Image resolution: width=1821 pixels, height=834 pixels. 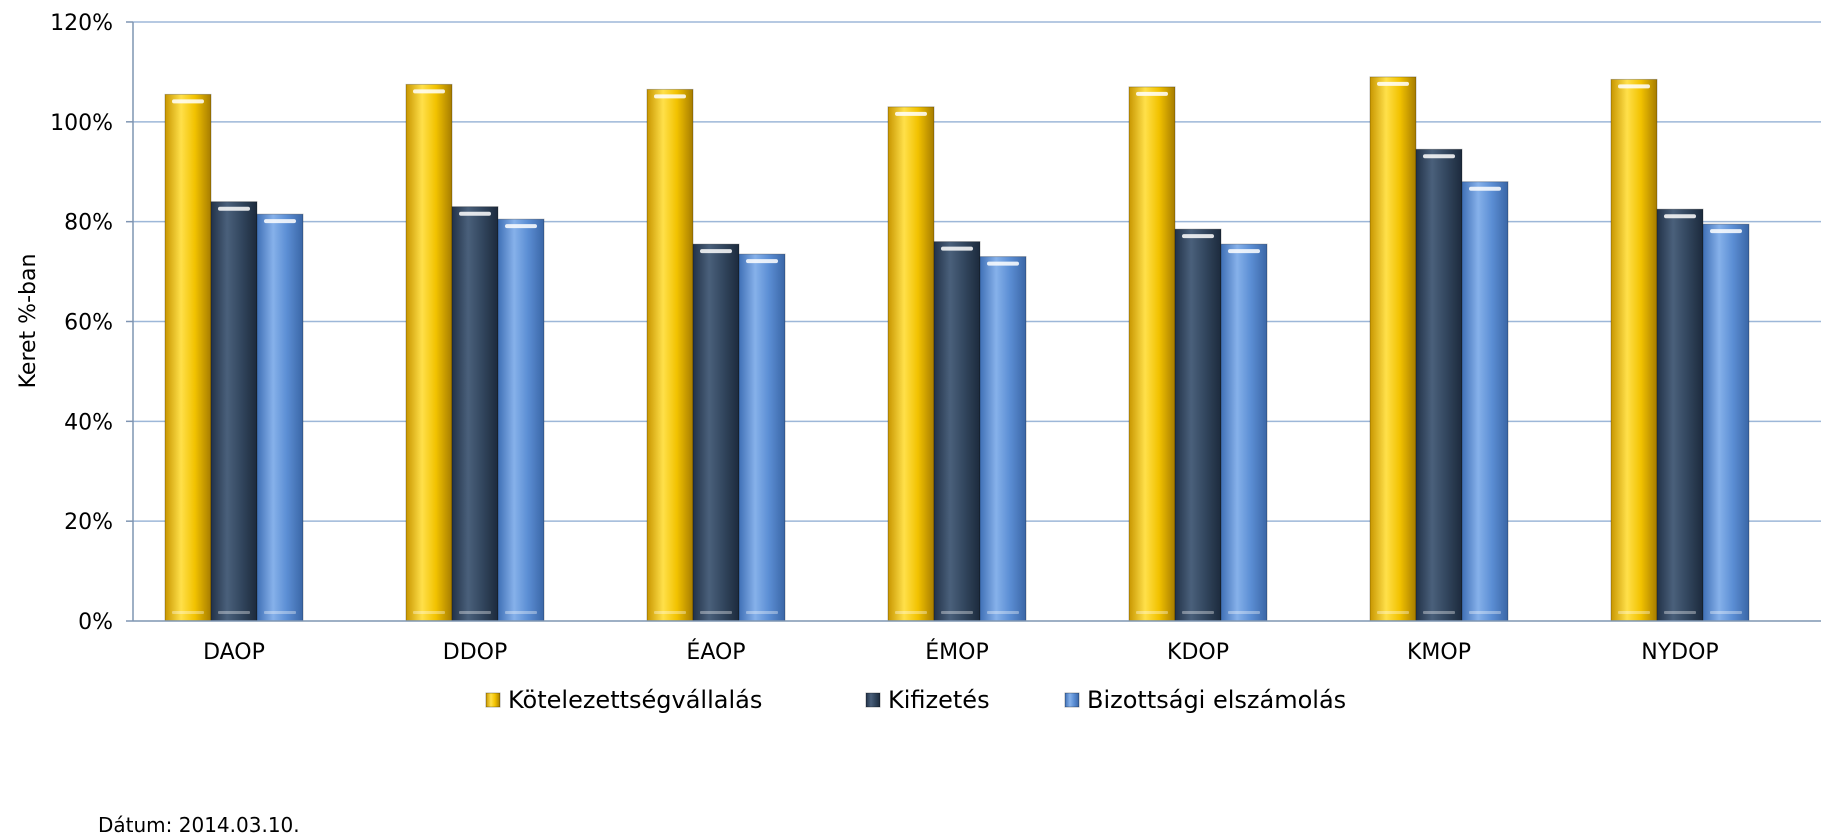 What do you see at coordinates (1439, 385) in the screenshot?
I see `bar-Kifizetés-KMOP` at bounding box center [1439, 385].